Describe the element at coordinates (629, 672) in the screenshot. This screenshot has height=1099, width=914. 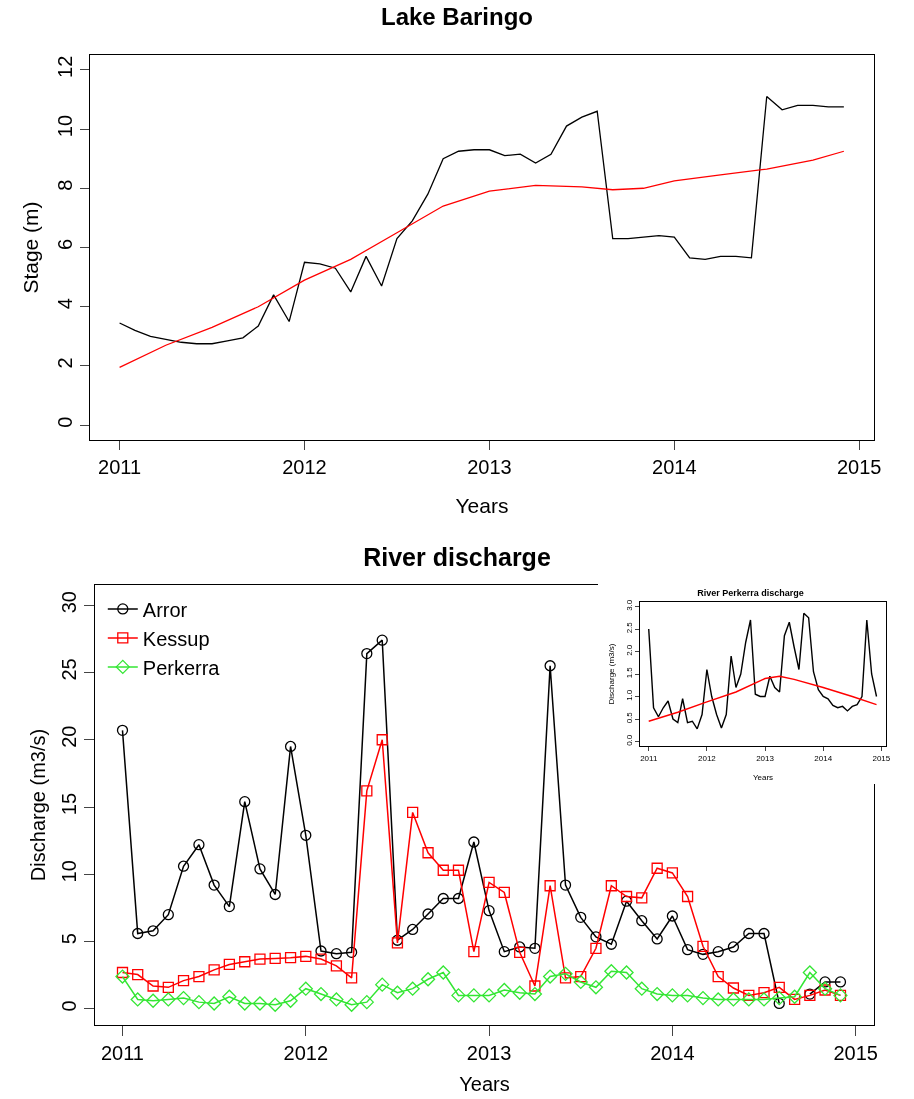
I see `y-tick-label: 1.5` at that location.